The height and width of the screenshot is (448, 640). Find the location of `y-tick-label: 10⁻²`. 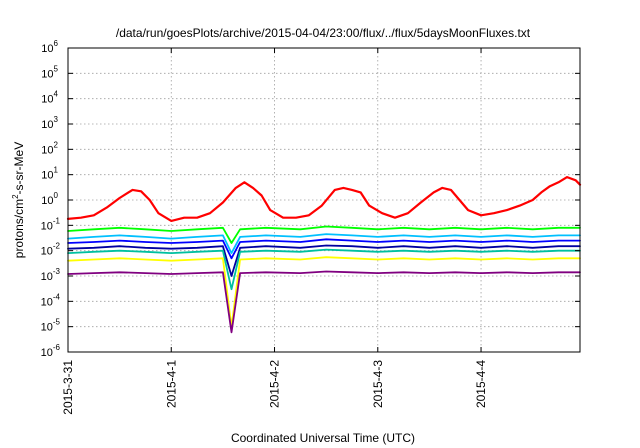

y-tick-label: 10⁻² is located at coordinates (51, 250).